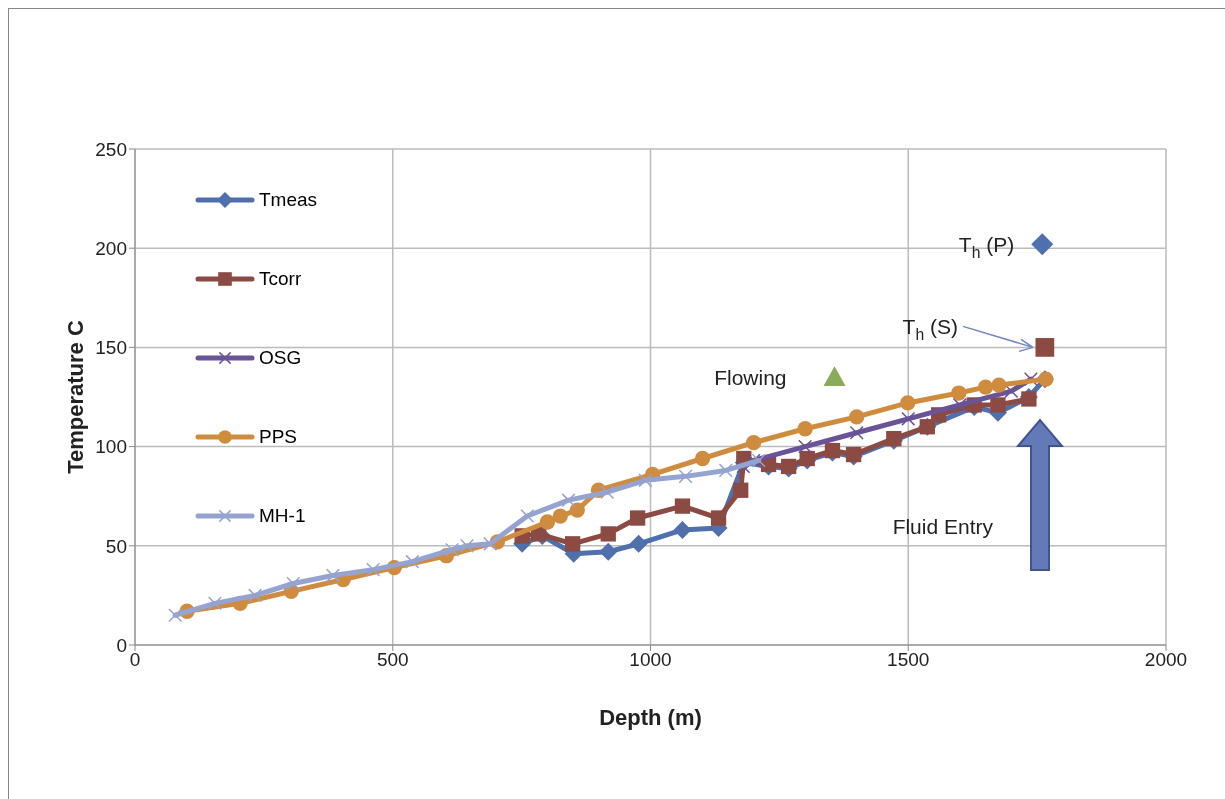 This screenshot has height=799, width=1225. Describe the element at coordinates (111, 149) in the screenshot. I see `y-tick-label: 250` at that location.